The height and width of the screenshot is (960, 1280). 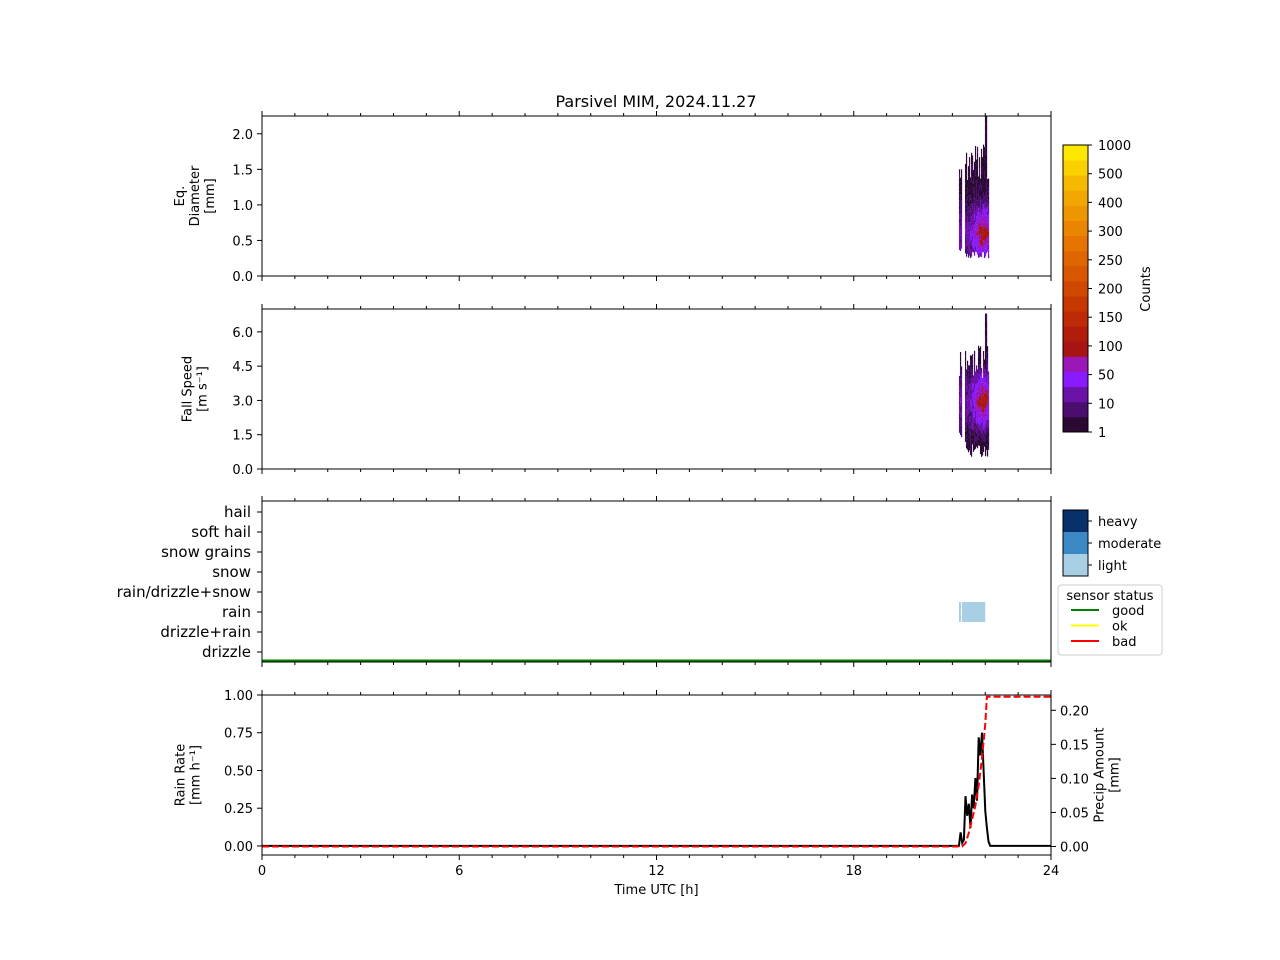 What do you see at coordinates (655, 101) in the screenshot?
I see `chart-title: Parsivel MIM, 2024.11.27` at bounding box center [655, 101].